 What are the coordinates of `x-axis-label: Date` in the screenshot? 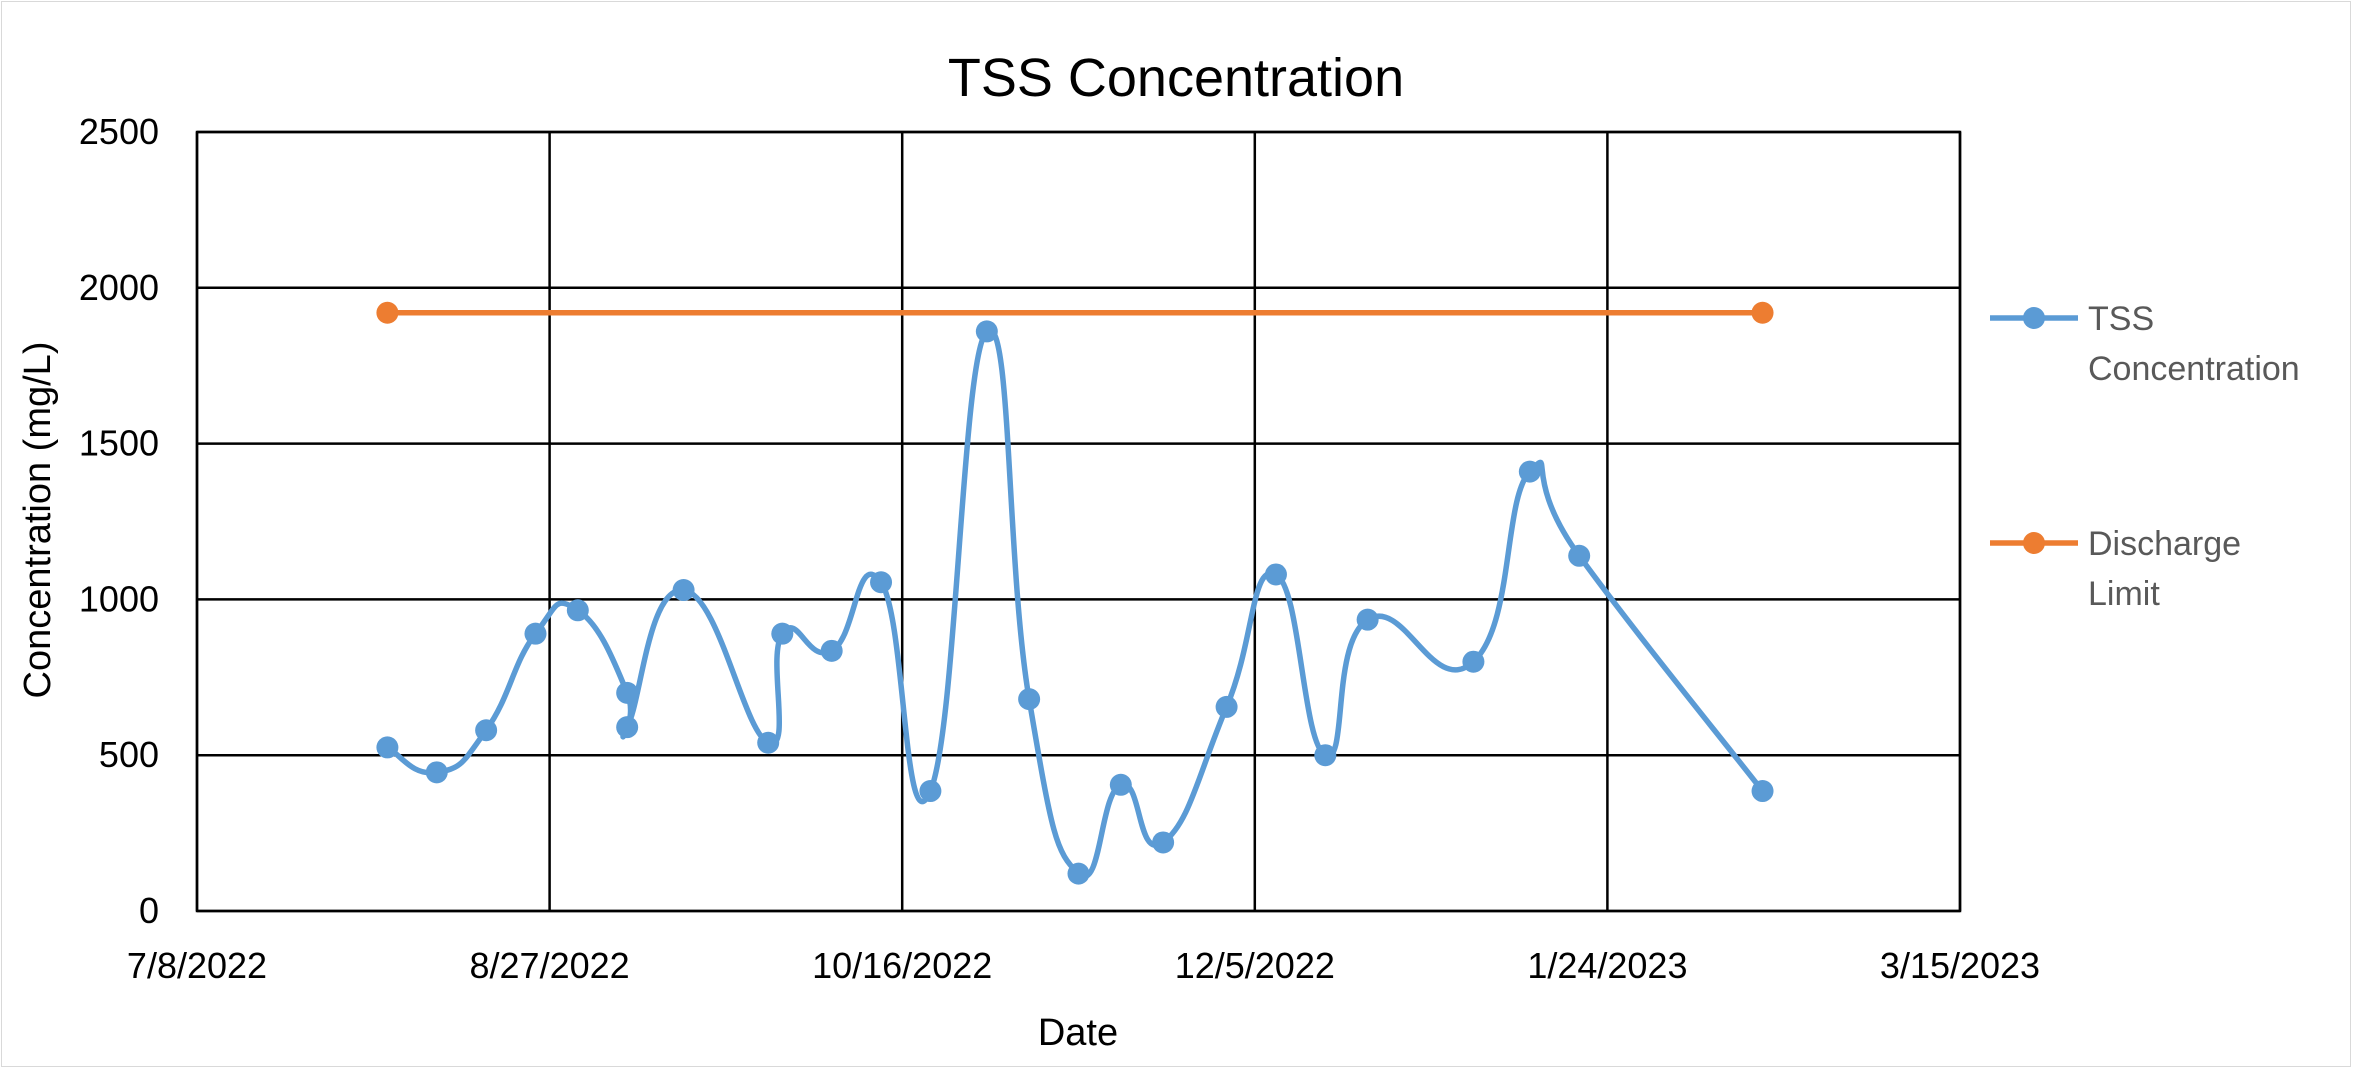 It's located at (1078, 1033).